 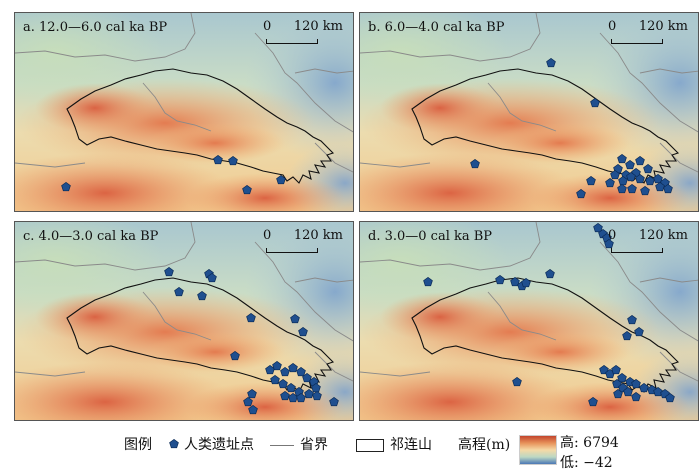 I want to click on legend-site: 人类遗址点, so click(x=211, y=444).